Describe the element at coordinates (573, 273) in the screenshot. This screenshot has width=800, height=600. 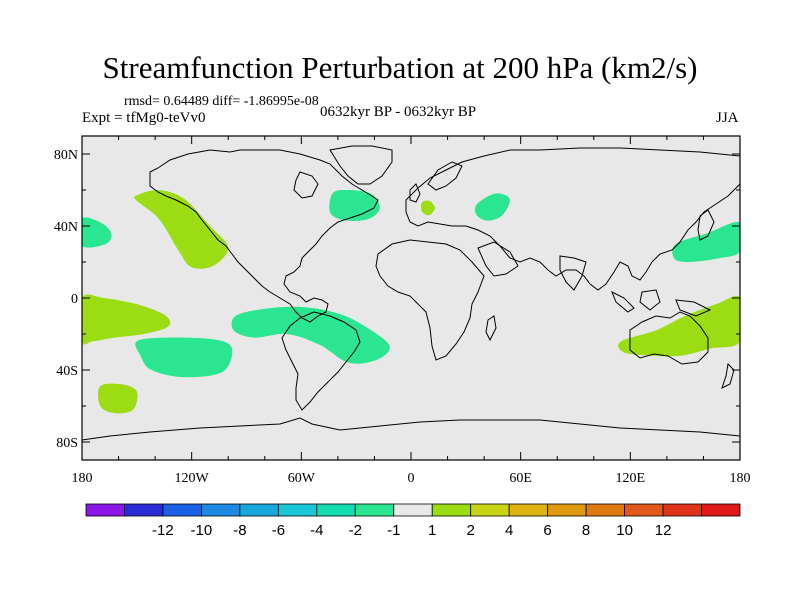
I see `coastline-india` at that location.